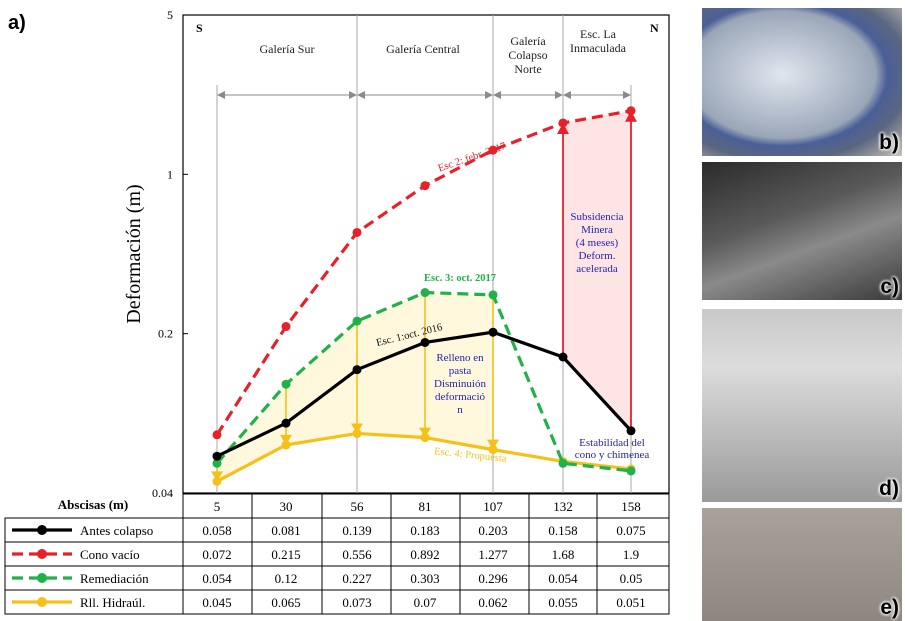 The width and height of the screenshot is (905, 621). What do you see at coordinates (17, 23) in the screenshot?
I see `panel-label-a: a)` at bounding box center [17, 23].